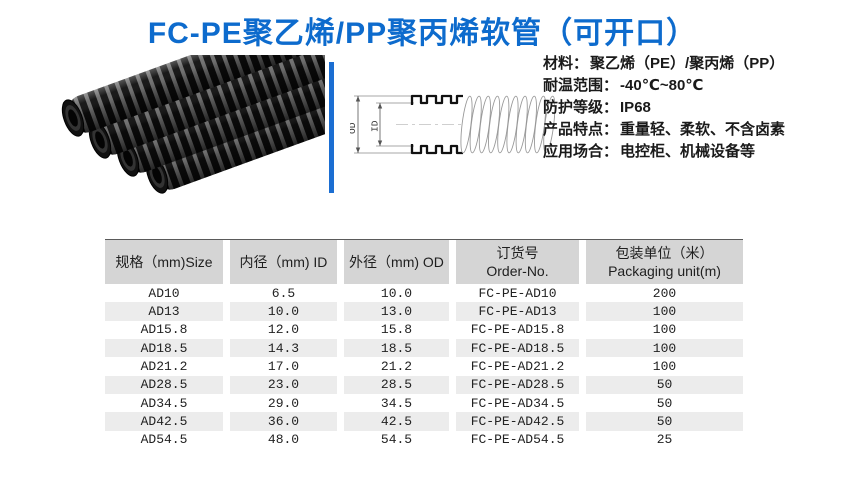 This screenshot has height=490, width=845. I want to click on header-cell-inner-diameter: 内径（mm) ID, so click(283, 262).